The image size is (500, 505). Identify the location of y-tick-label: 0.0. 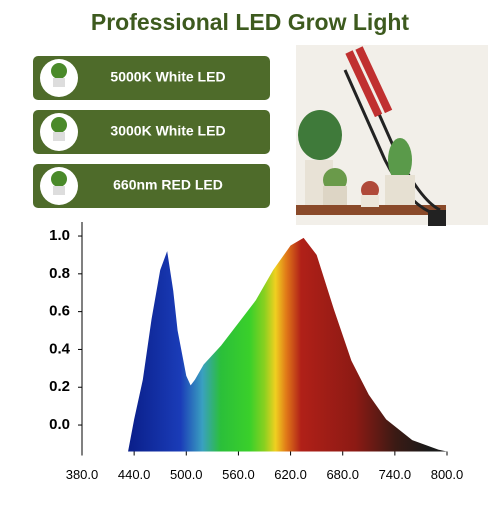
(59, 424).